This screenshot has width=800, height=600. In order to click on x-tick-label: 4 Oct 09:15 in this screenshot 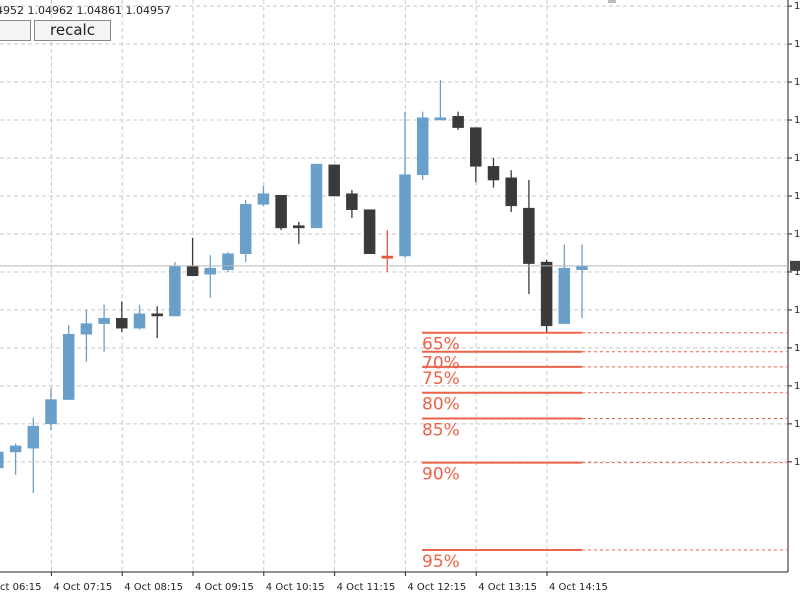, I will do `click(224, 587)`.